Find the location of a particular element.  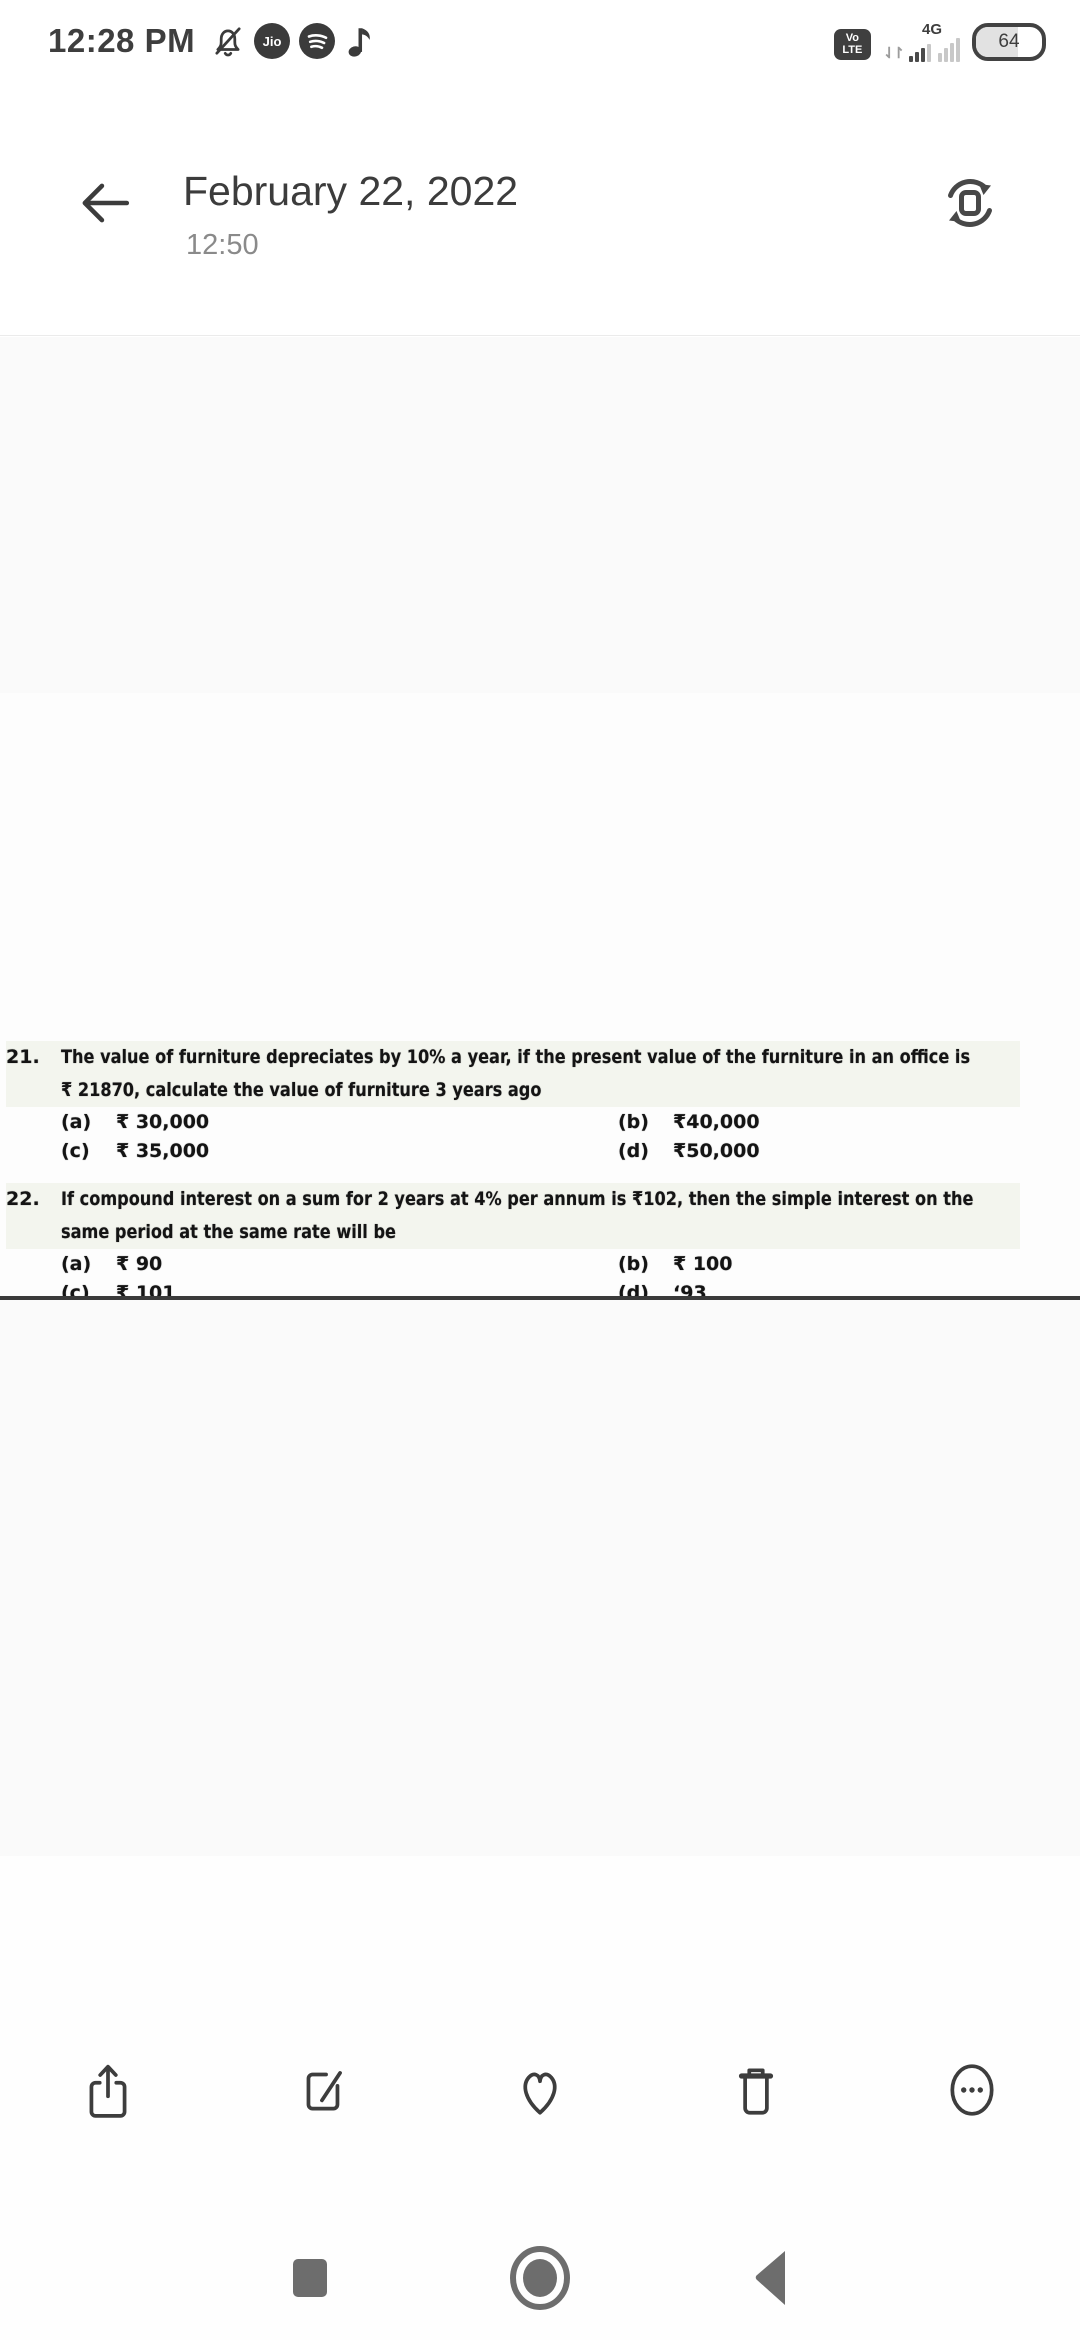

option-value: ₹ 101 is located at coordinates (146, 1290).